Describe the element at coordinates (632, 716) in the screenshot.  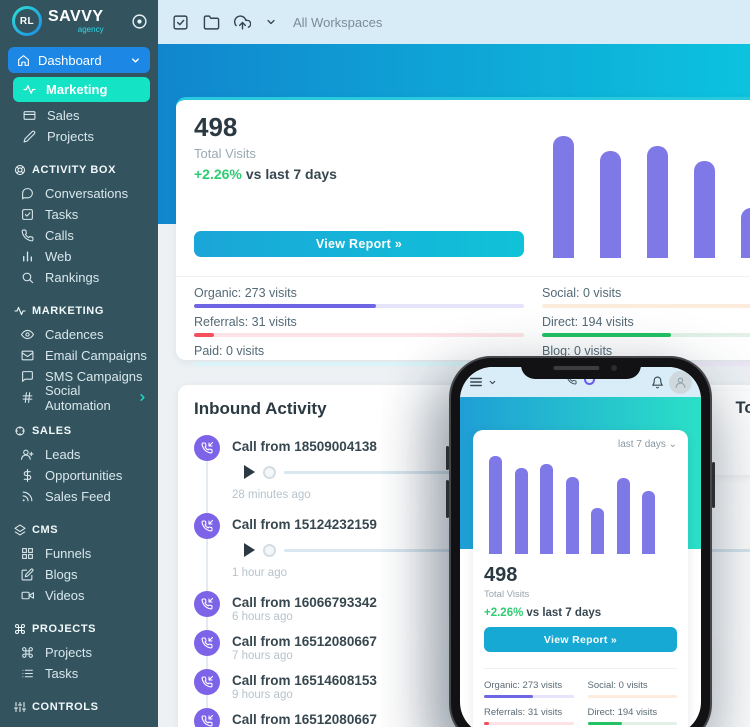
I see `traffic-row-direct: Direct: 194 visits` at that location.